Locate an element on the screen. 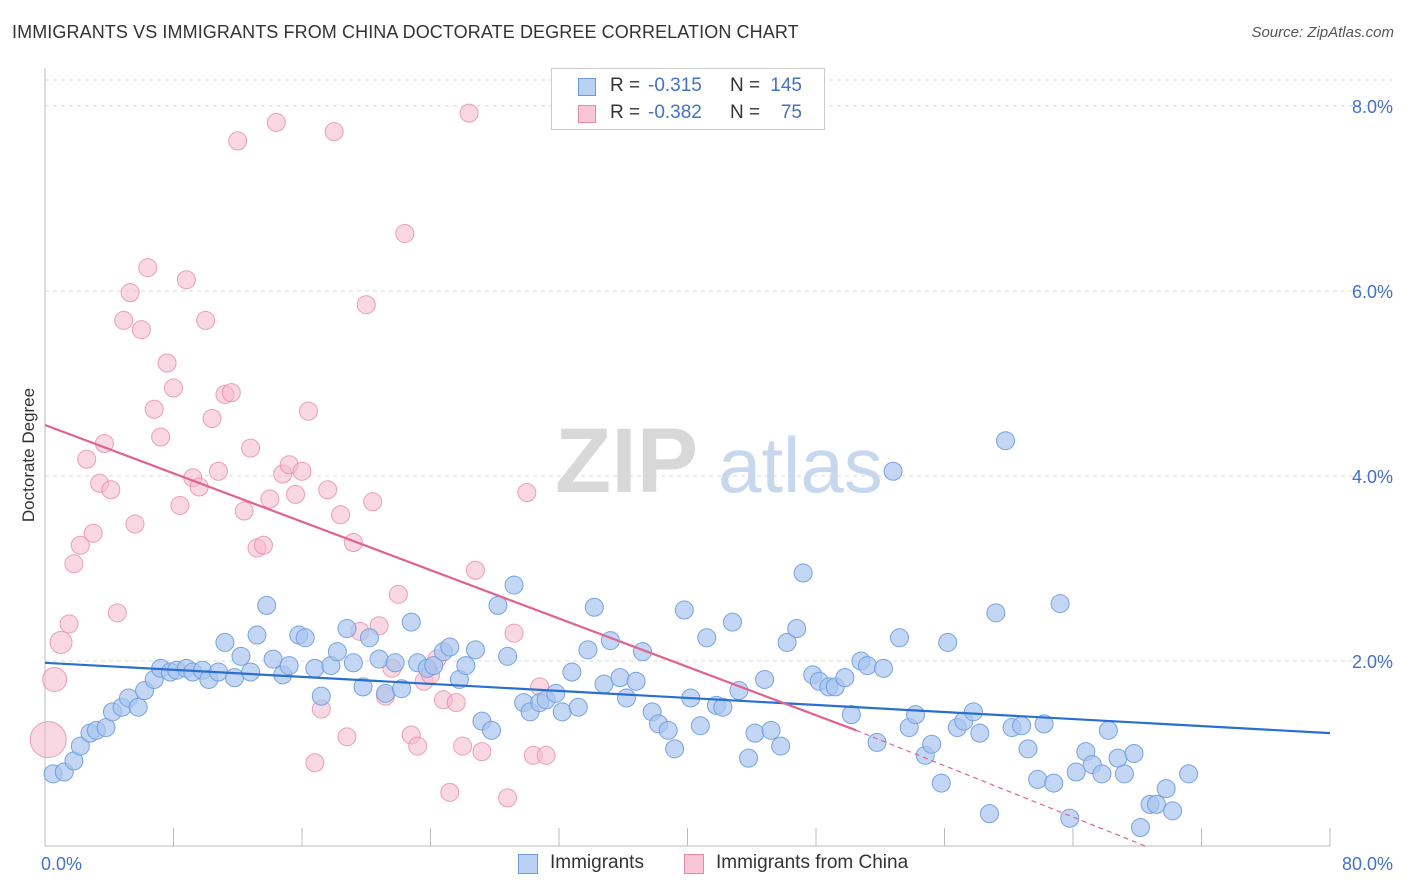 The width and height of the screenshot is (1406, 892). watermark-atlas: atlas is located at coordinates (800, 465).